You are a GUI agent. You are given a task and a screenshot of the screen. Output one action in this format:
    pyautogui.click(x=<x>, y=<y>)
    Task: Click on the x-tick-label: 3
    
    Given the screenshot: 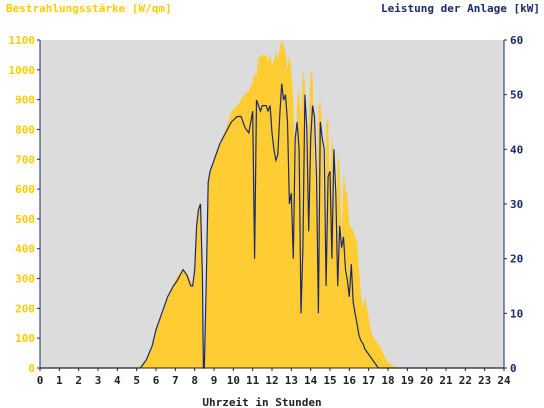 What is the action you would take?
    pyautogui.click(x=98, y=380)
    